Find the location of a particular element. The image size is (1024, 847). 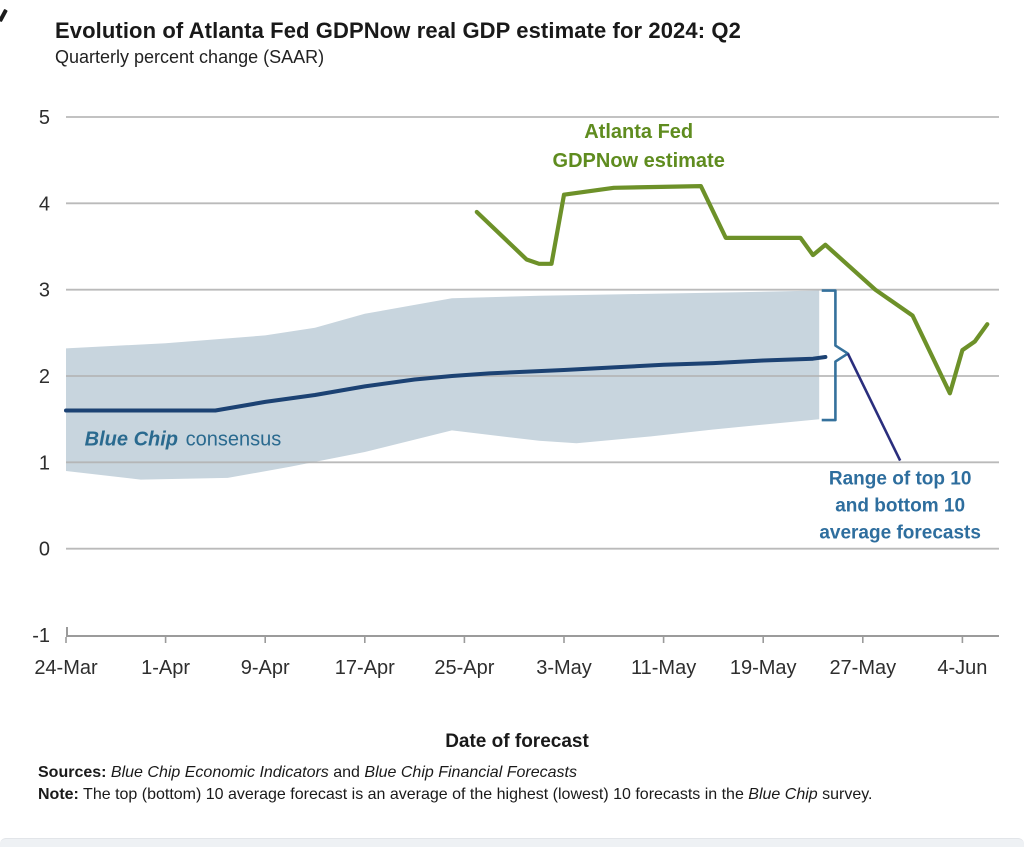

sources-mid: and is located at coordinates (346, 772).